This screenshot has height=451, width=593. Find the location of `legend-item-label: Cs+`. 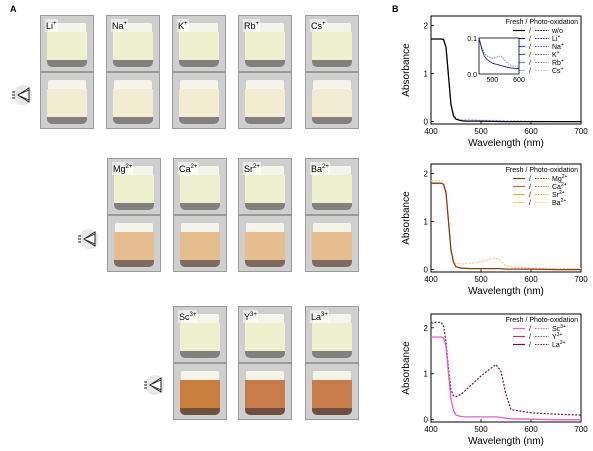

legend-item-label: Cs+ is located at coordinates (558, 70).